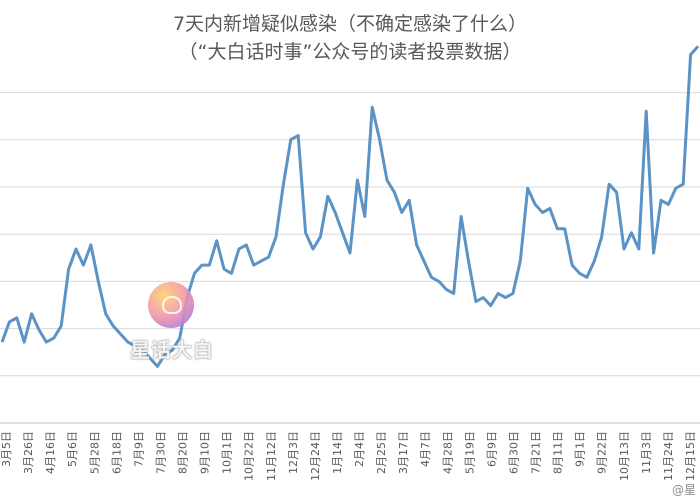 The image size is (700, 500). What do you see at coordinates (350, 24) in the screenshot?
I see `chart-title: 7天内新增疑似感染（不确定感染了什么）` at bounding box center [350, 24].